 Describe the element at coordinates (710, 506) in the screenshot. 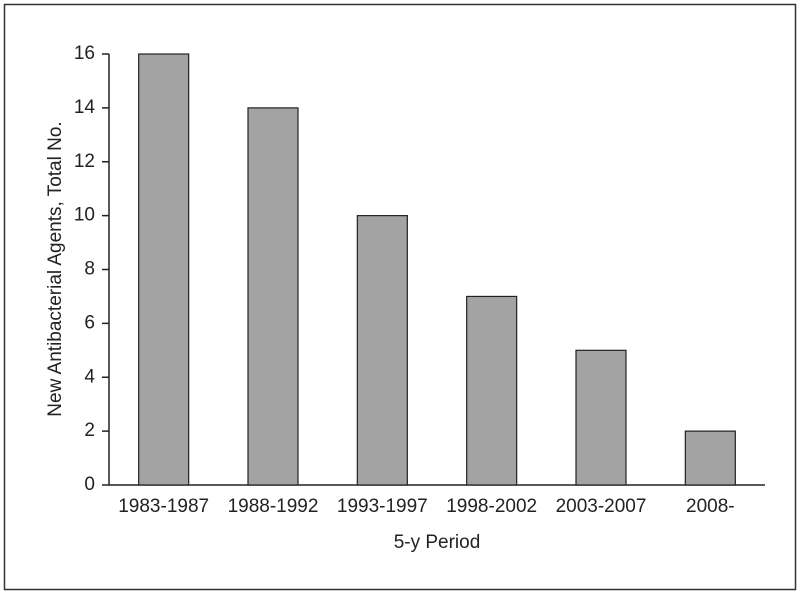

I see `x-tick-label: 2008-` at that location.